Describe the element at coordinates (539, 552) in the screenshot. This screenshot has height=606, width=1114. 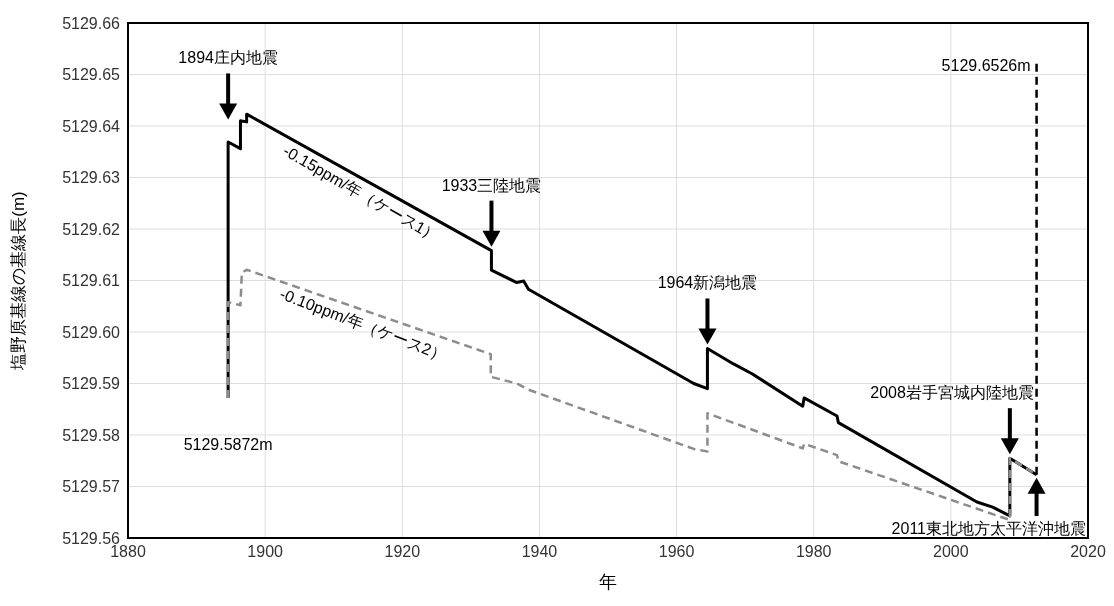
I see `x-tick-label: 1940` at that location.